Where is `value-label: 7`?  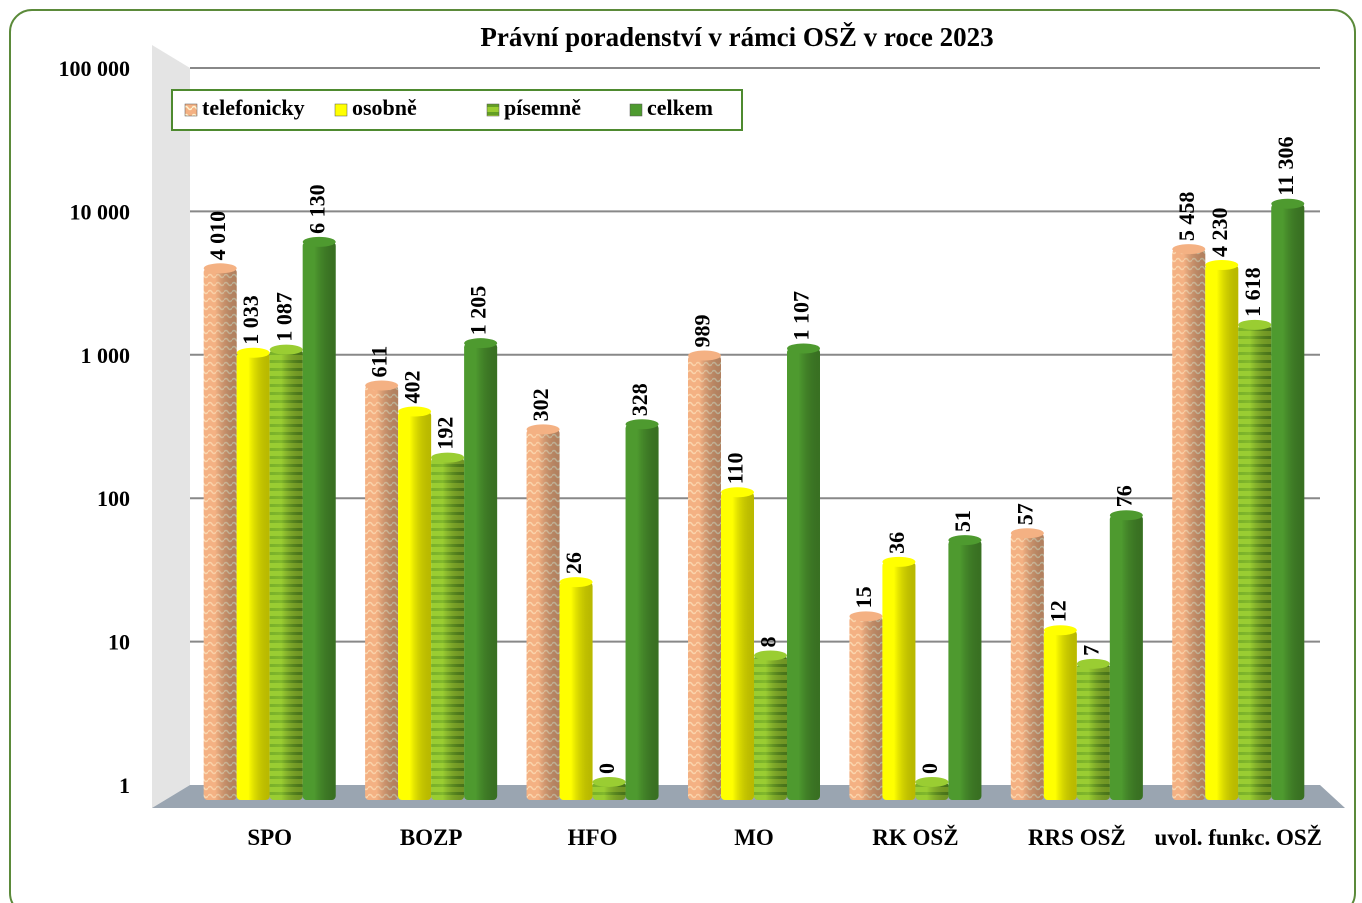 value-label: 7 is located at coordinates (1090, 650).